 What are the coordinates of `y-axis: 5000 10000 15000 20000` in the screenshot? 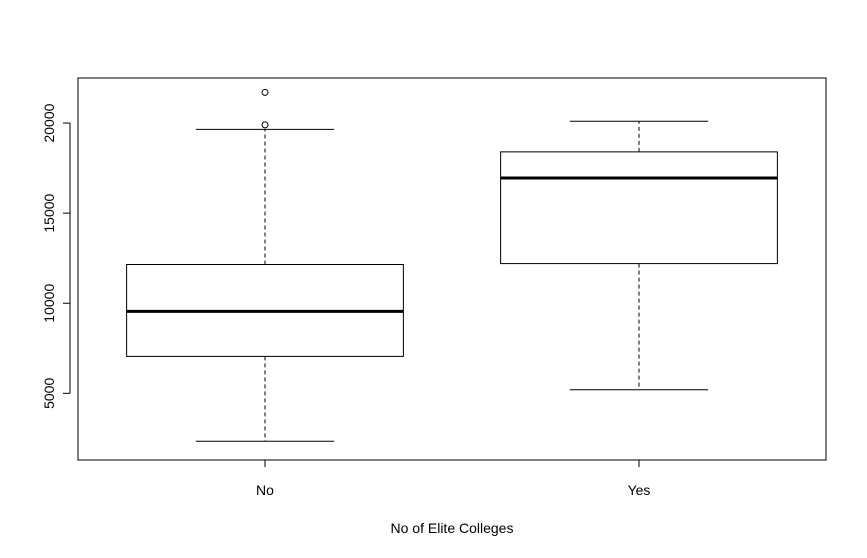 It's located at (56, 256).